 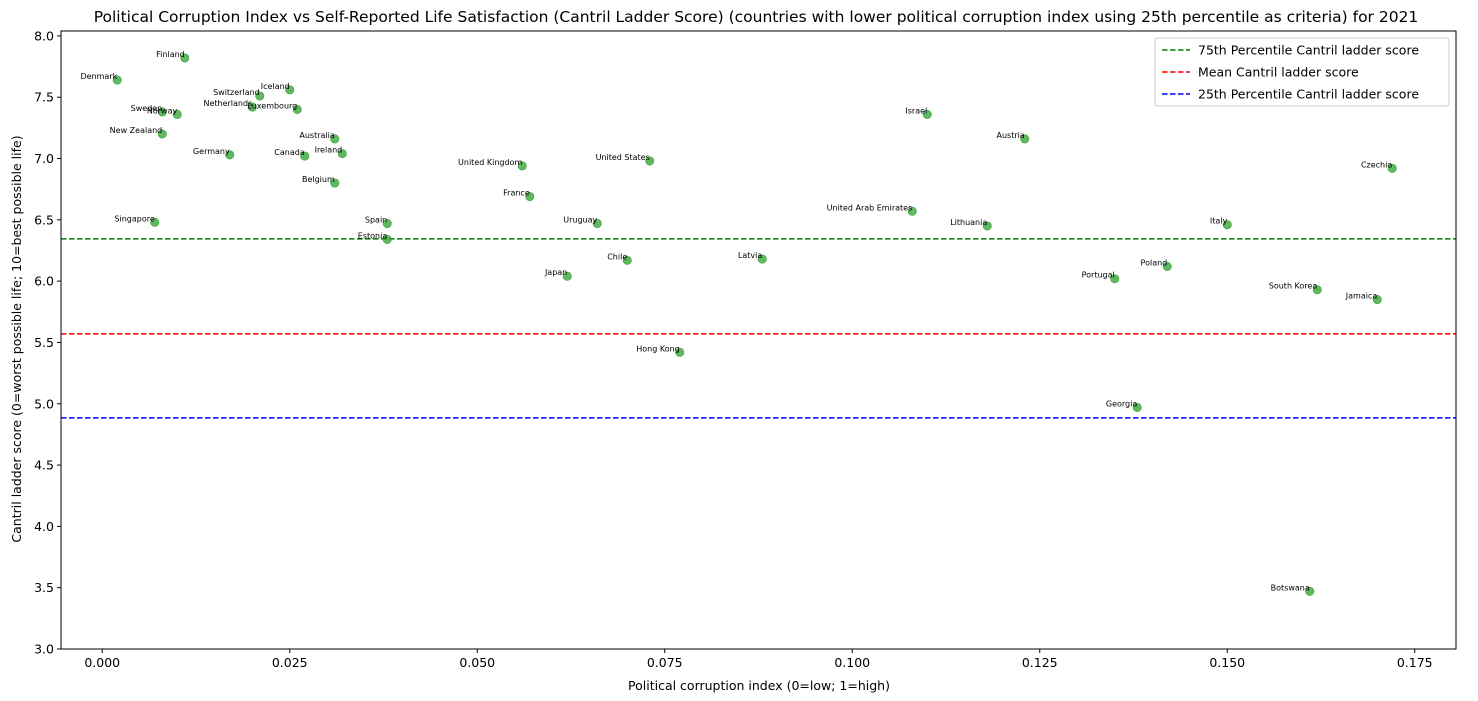 What do you see at coordinates (968, 222) in the screenshot?
I see `data-point-label: Lithuania` at bounding box center [968, 222].